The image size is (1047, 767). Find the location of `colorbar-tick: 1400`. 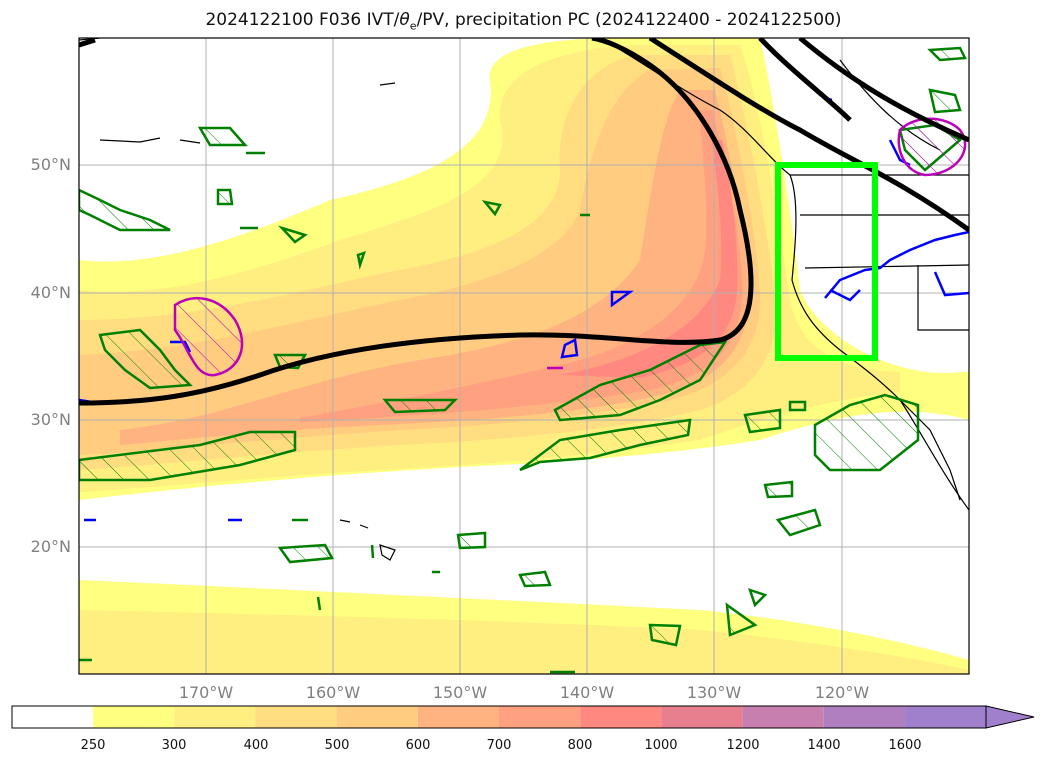

colorbar-tick: 1400 is located at coordinates (824, 745).